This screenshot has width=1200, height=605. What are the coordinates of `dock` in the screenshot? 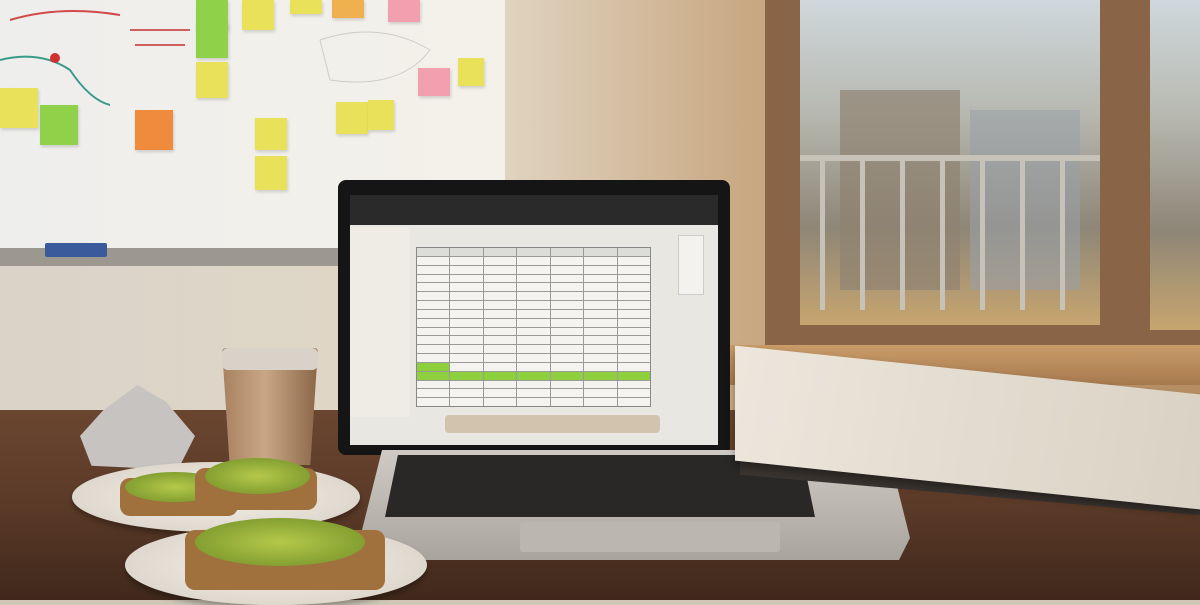 It's located at (552, 424).